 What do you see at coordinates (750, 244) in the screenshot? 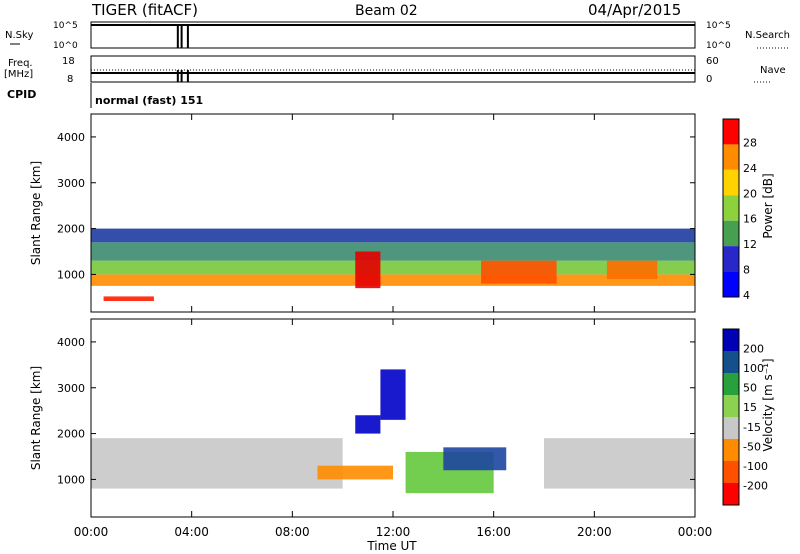
I see `colorbar-tick-label: 12` at bounding box center [750, 244].